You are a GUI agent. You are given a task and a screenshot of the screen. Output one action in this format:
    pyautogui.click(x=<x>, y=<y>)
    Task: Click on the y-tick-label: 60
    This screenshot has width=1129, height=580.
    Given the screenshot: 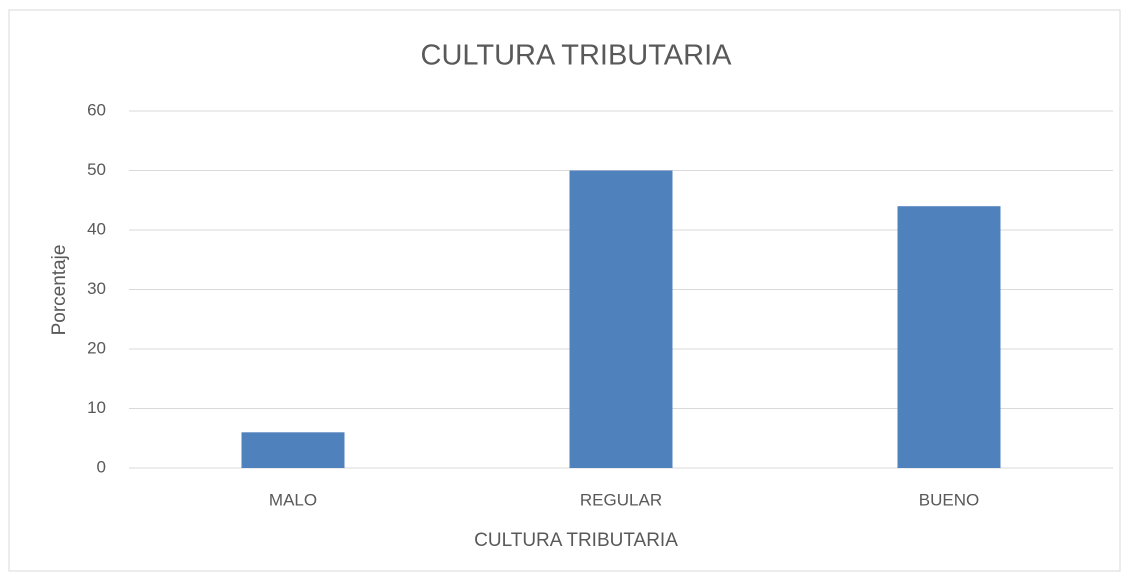 What is the action you would take?
    pyautogui.click(x=96, y=109)
    